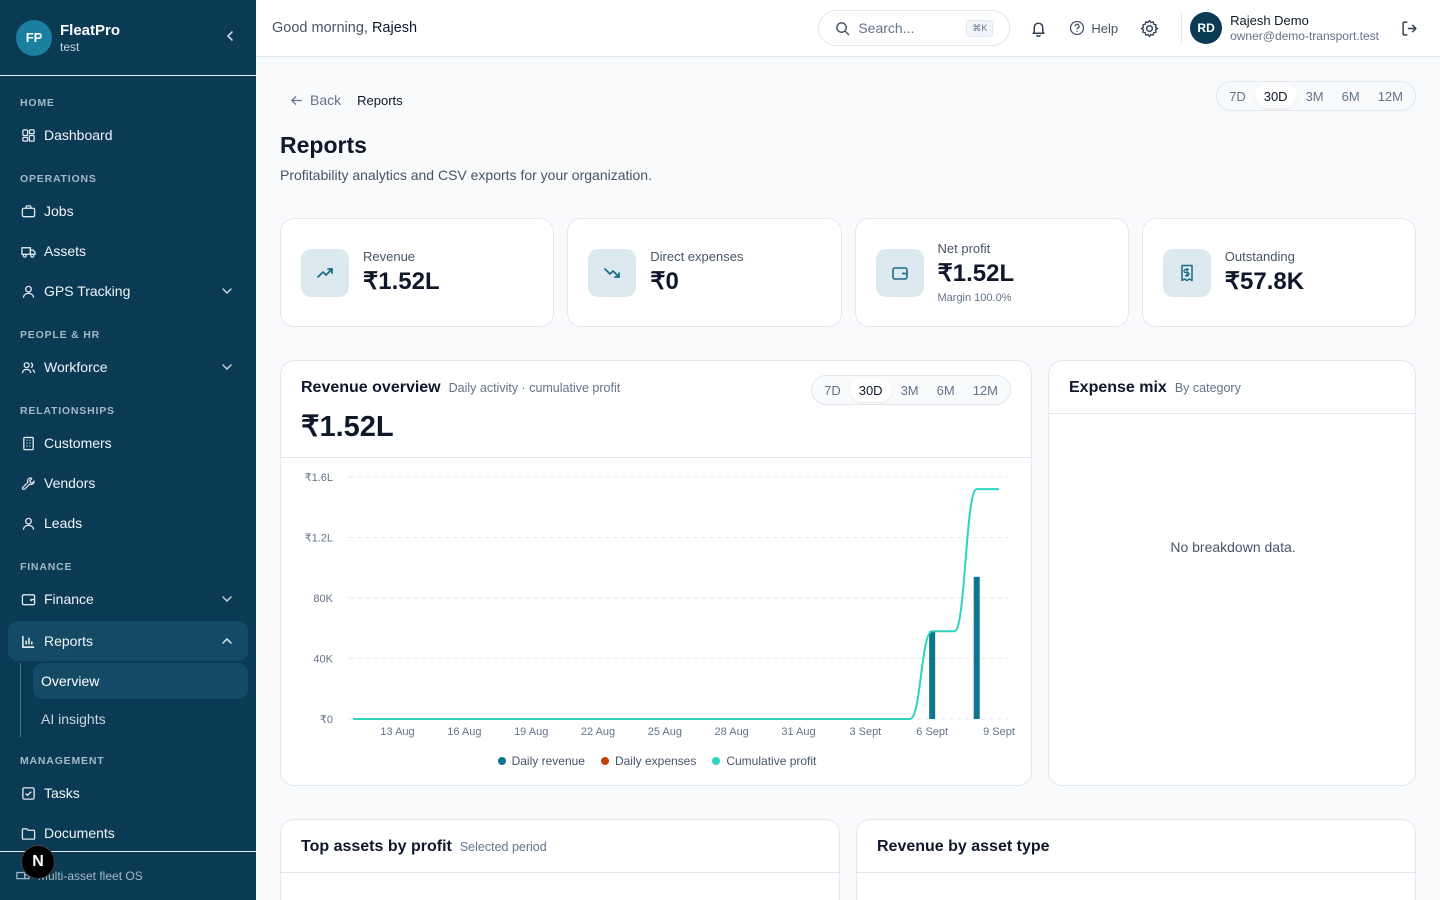 The image size is (1440, 900). I want to click on kpi-value: ₹57.8K, so click(1264, 281).